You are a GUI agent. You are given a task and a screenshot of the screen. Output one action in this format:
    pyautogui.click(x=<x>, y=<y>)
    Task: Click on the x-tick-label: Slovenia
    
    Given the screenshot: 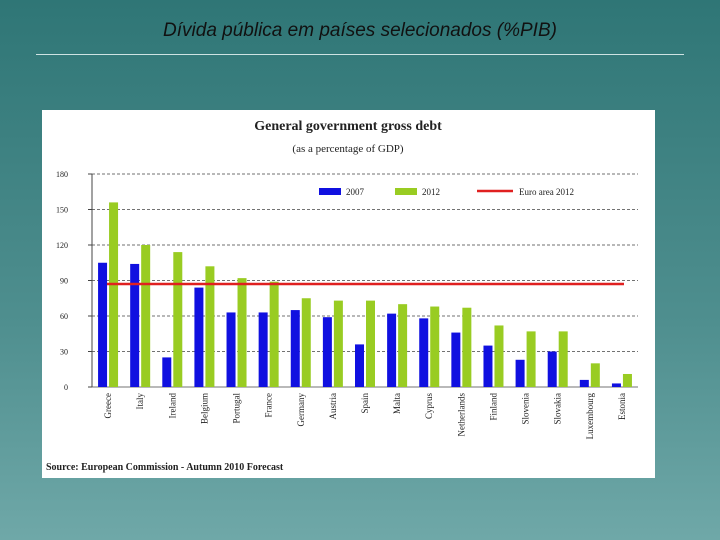 What is the action you would take?
    pyautogui.click(x=526, y=409)
    